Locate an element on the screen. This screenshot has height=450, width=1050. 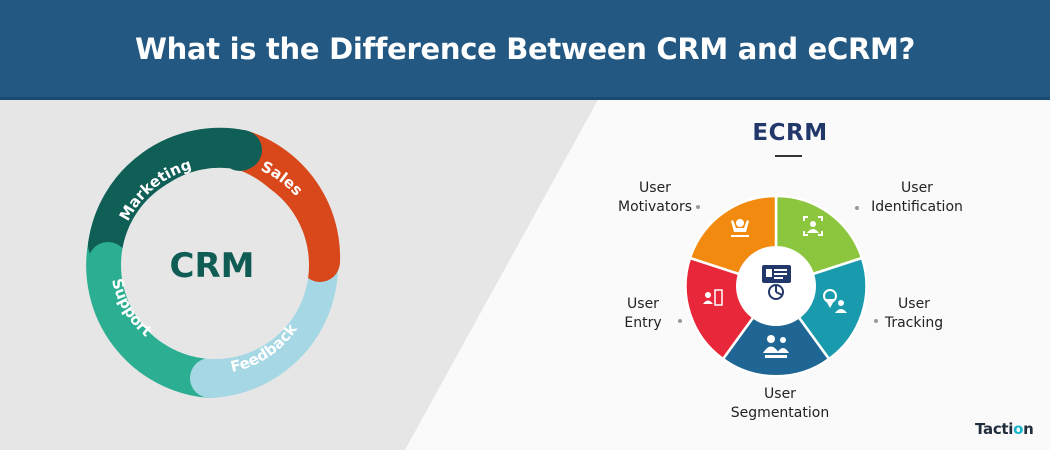
ecrm-title-underline is located at coordinates (788, 156).